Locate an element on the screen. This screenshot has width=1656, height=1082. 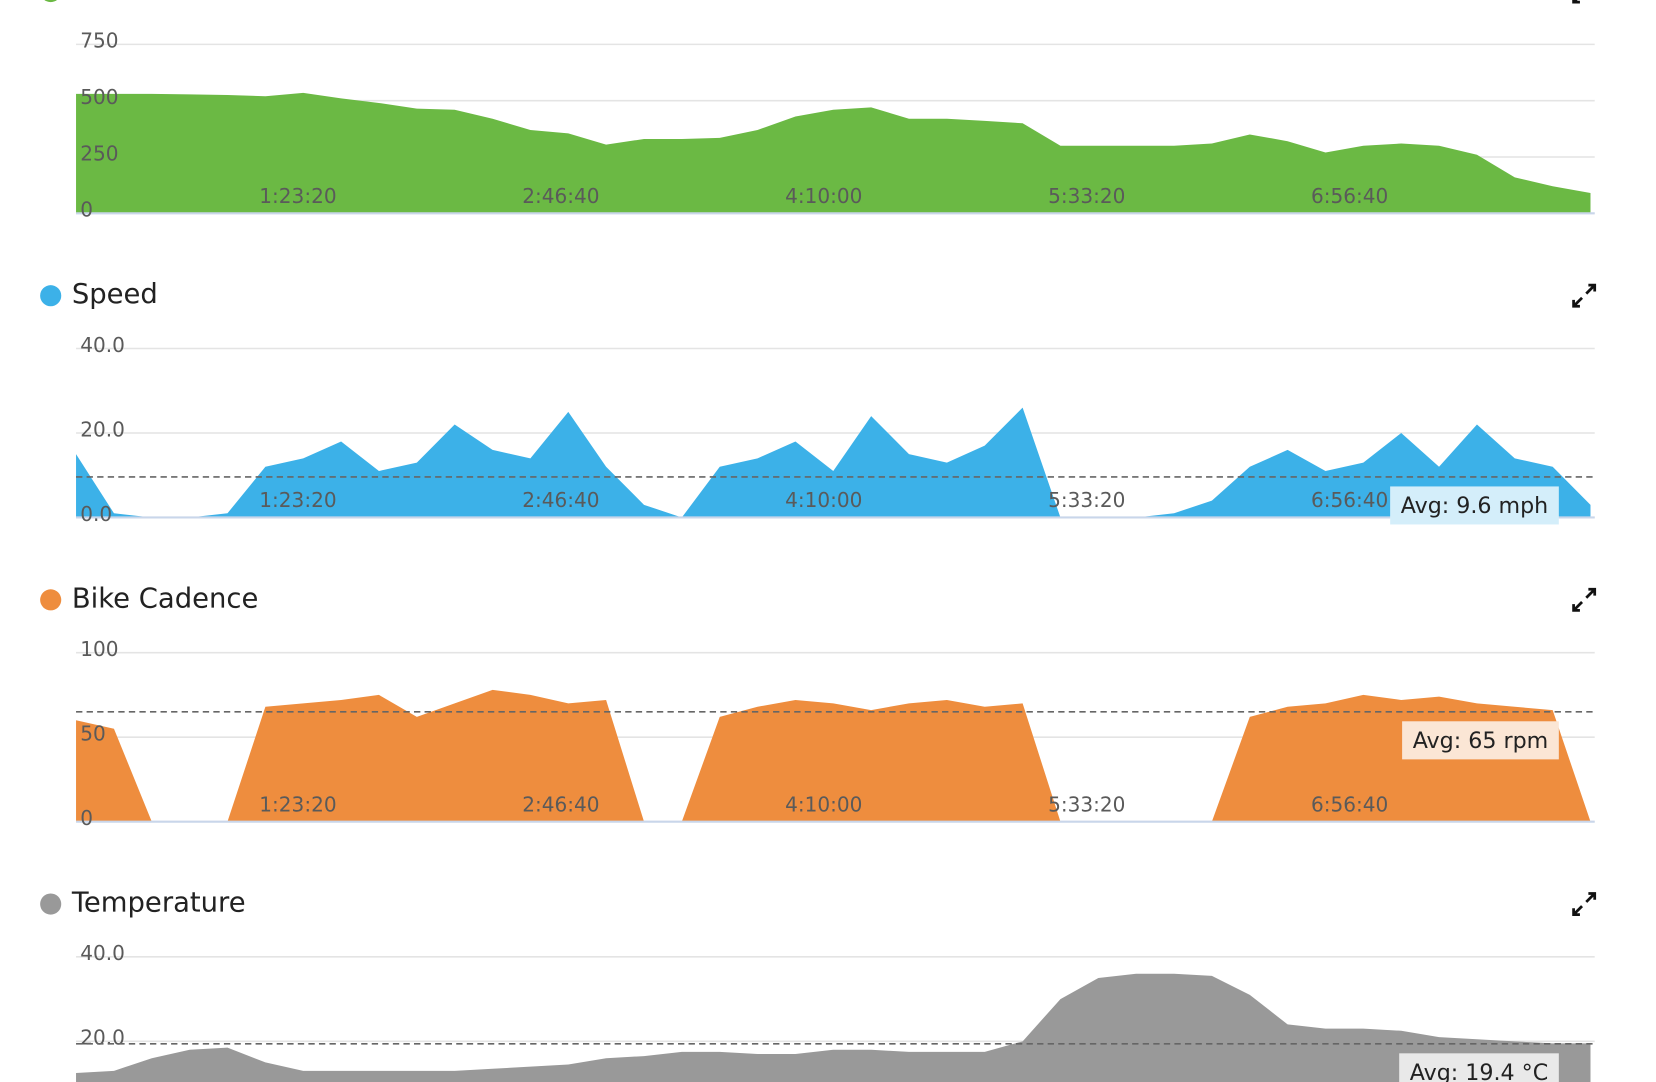
y-tick-label: 0.0 is located at coordinates (96, 514).